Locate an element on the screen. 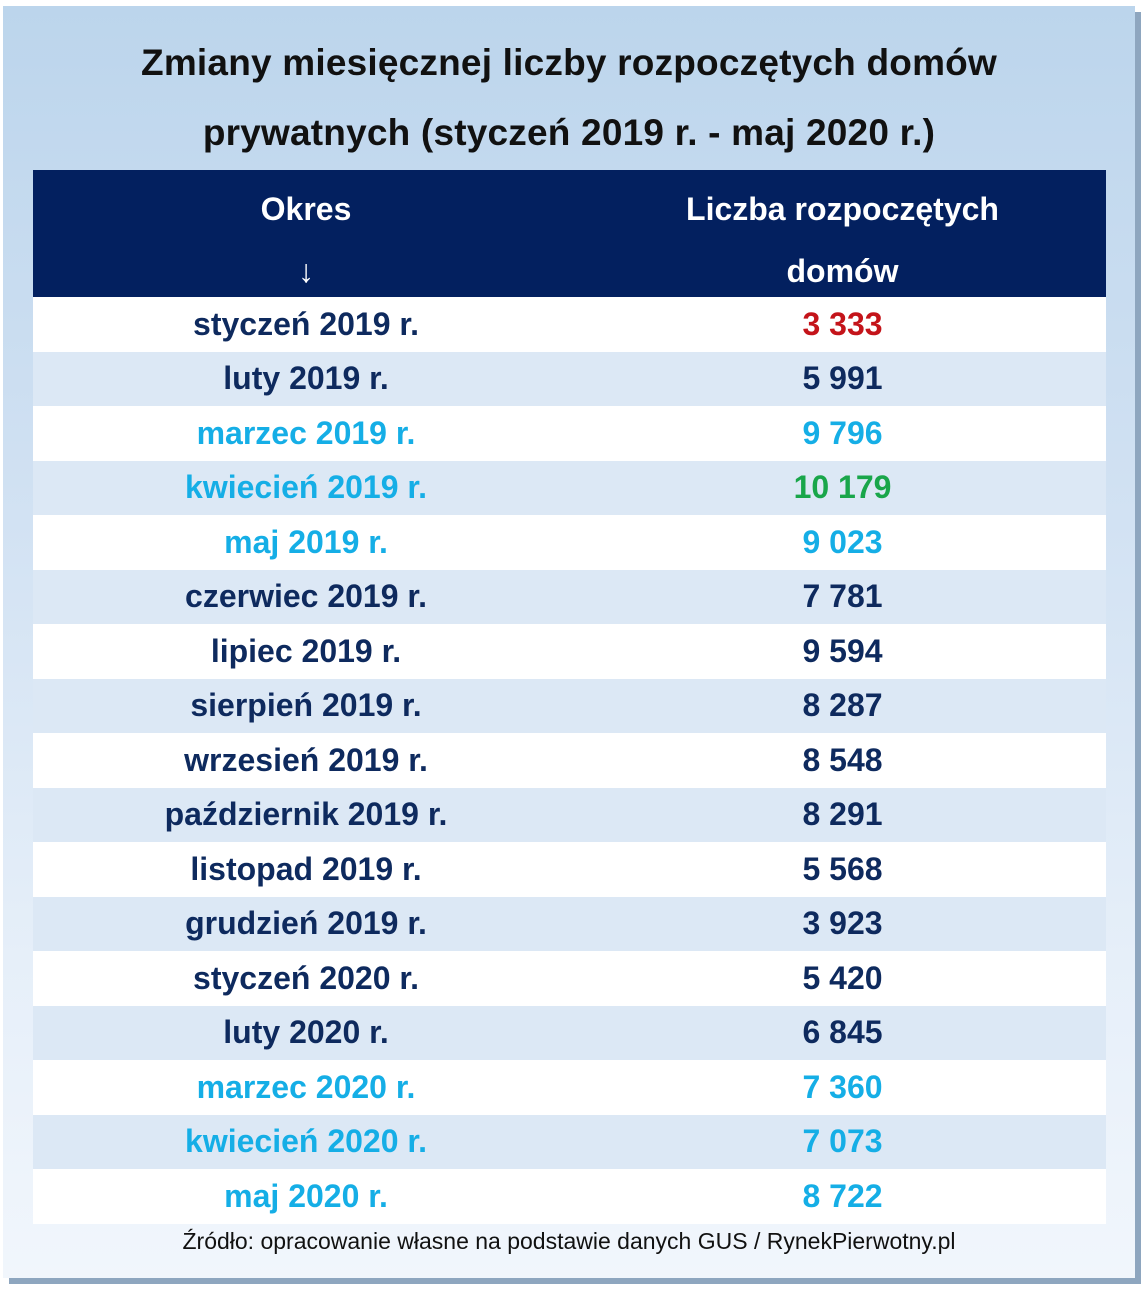 The height and width of the screenshot is (1289, 1143). period-cell: marzec 2020 r. is located at coordinates (306, 1086).